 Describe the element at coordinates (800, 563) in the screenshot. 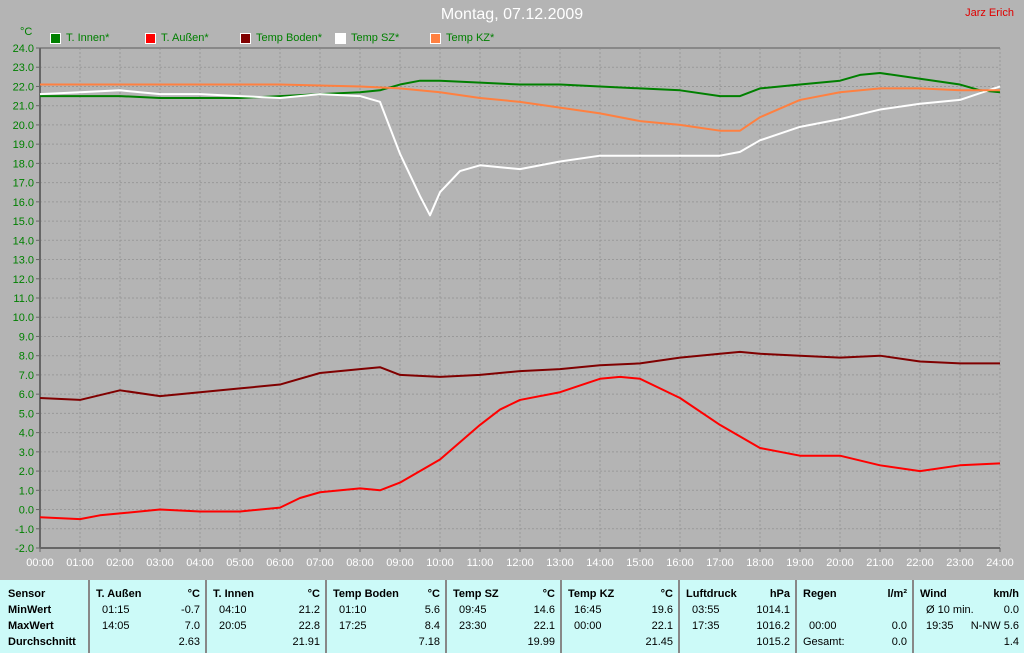

I see `x-tick-label: 19:00` at that location.